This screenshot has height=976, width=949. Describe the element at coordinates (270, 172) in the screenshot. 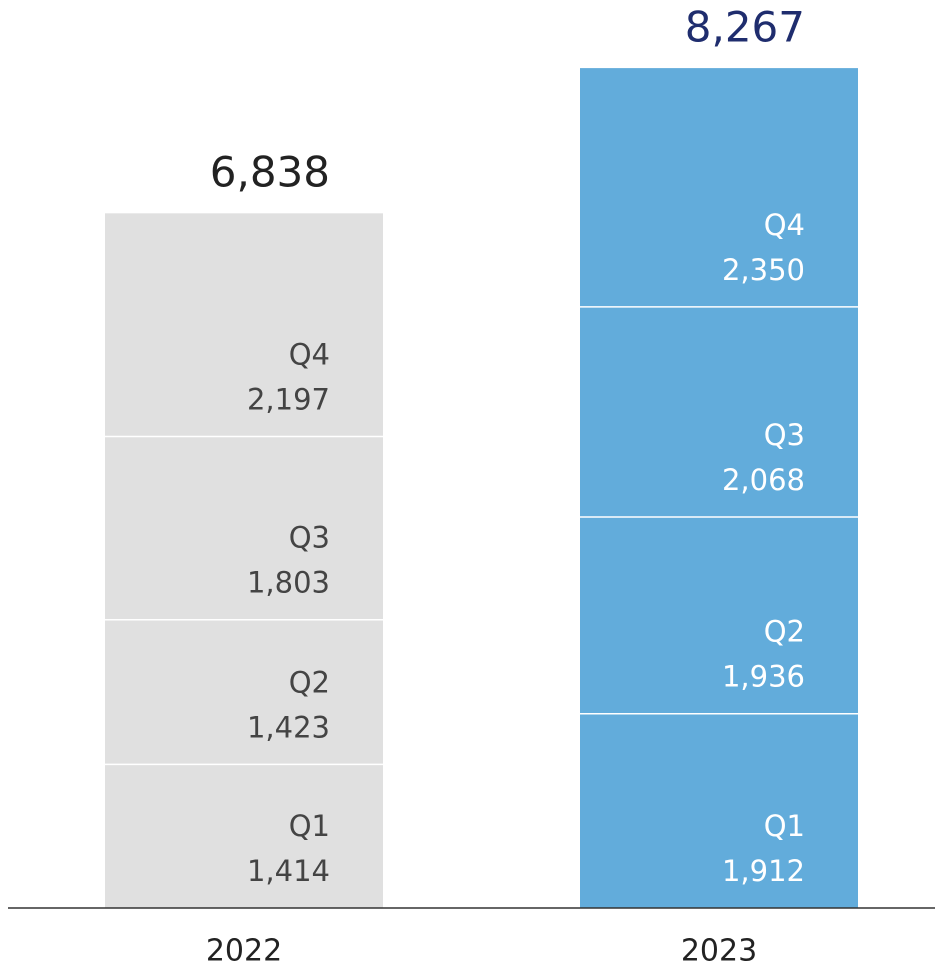

I see `total-label: 6,838` at that location.